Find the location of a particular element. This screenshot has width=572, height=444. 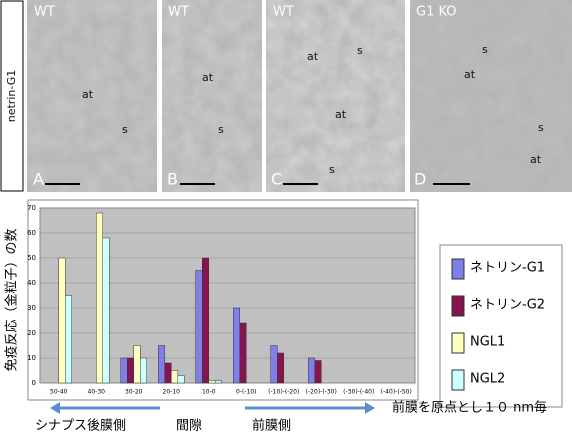

legend-label: ネトリン-G2 is located at coordinates (507, 305).